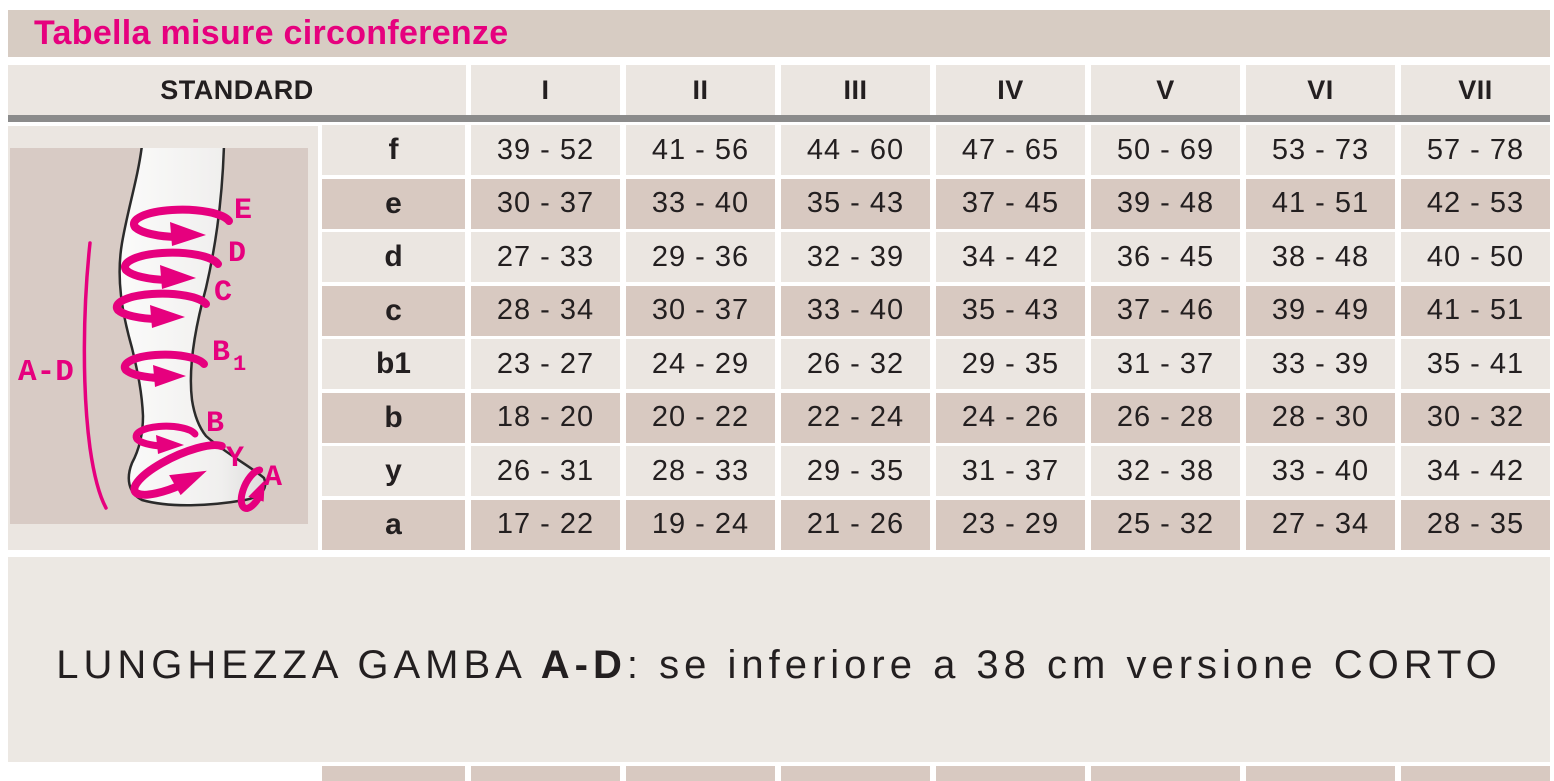  Describe the element at coordinates (583, 665) in the screenshot. I see `note-range: A-D` at that location.